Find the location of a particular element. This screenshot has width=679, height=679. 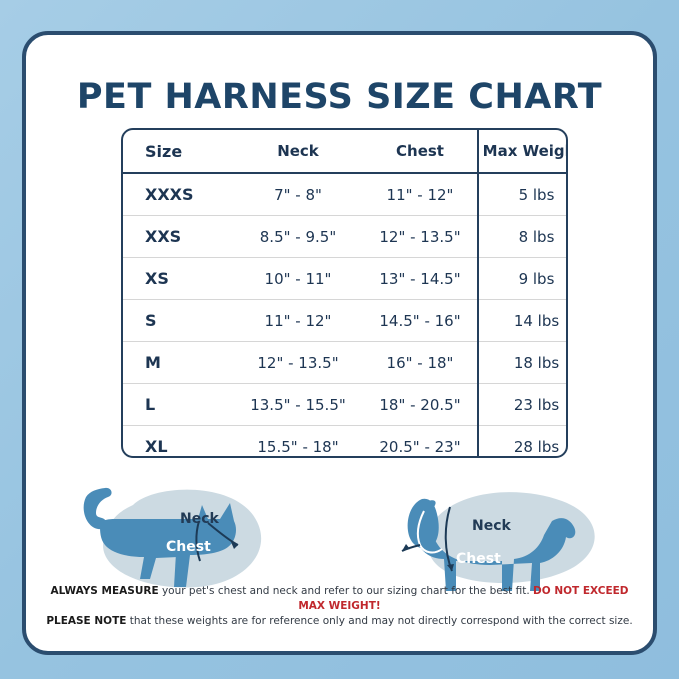

dog-illustration: Neck Chest is located at coordinates (524, 540).